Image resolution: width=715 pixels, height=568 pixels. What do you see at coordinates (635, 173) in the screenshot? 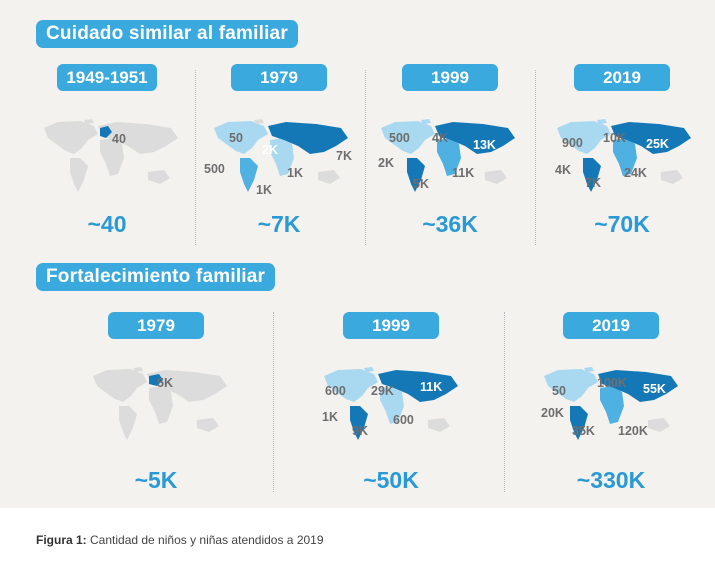
I see `map-label: 24K` at bounding box center [635, 173].